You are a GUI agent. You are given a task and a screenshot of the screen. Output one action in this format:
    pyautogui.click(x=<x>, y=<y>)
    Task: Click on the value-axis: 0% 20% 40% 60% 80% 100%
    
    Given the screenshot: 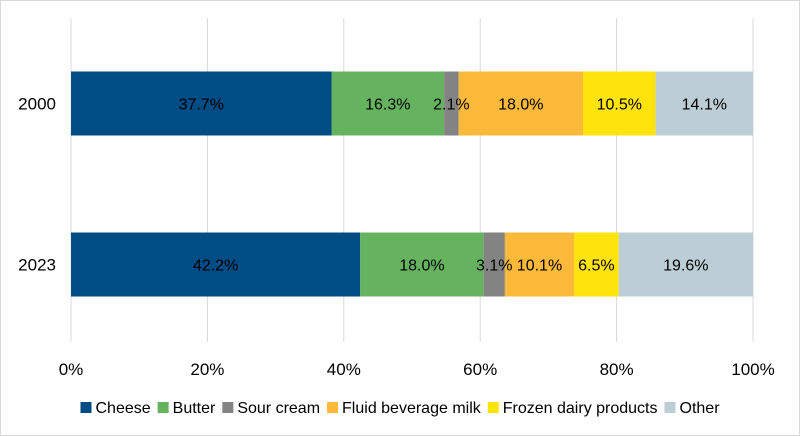 What is the action you would take?
    pyautogui.click(x=417, y=369)
    